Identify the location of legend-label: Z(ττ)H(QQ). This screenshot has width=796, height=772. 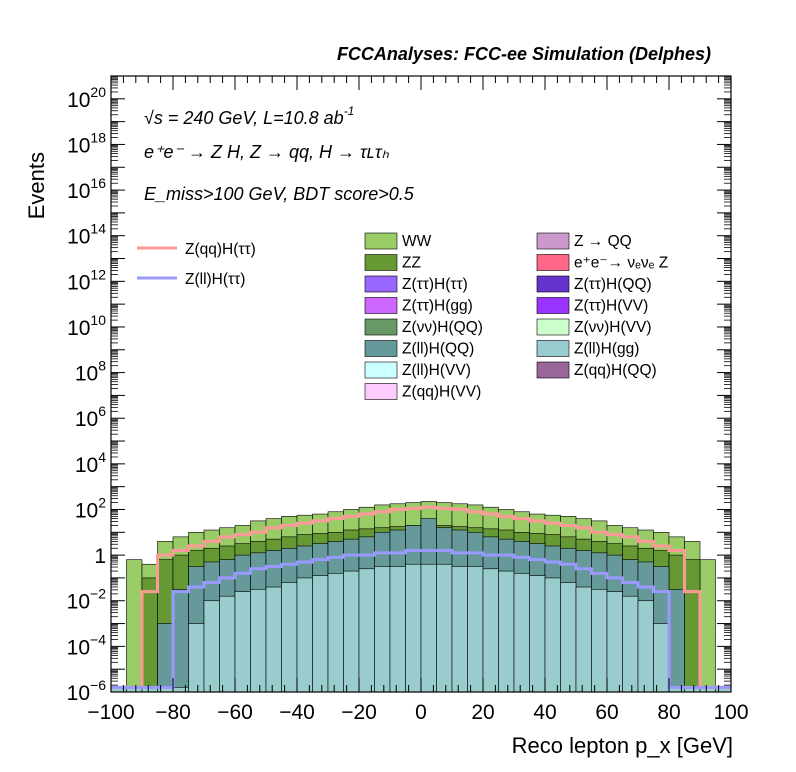
(613, 284).